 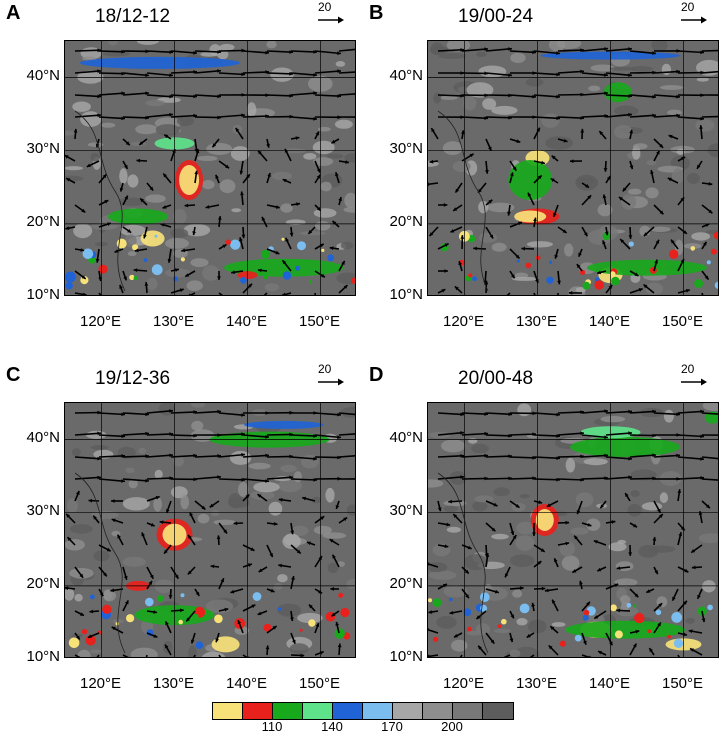 What do you see at coordinates (13, 375) in the screenshot?
I see `panel-letter: C` at bounding box center [13, 375].